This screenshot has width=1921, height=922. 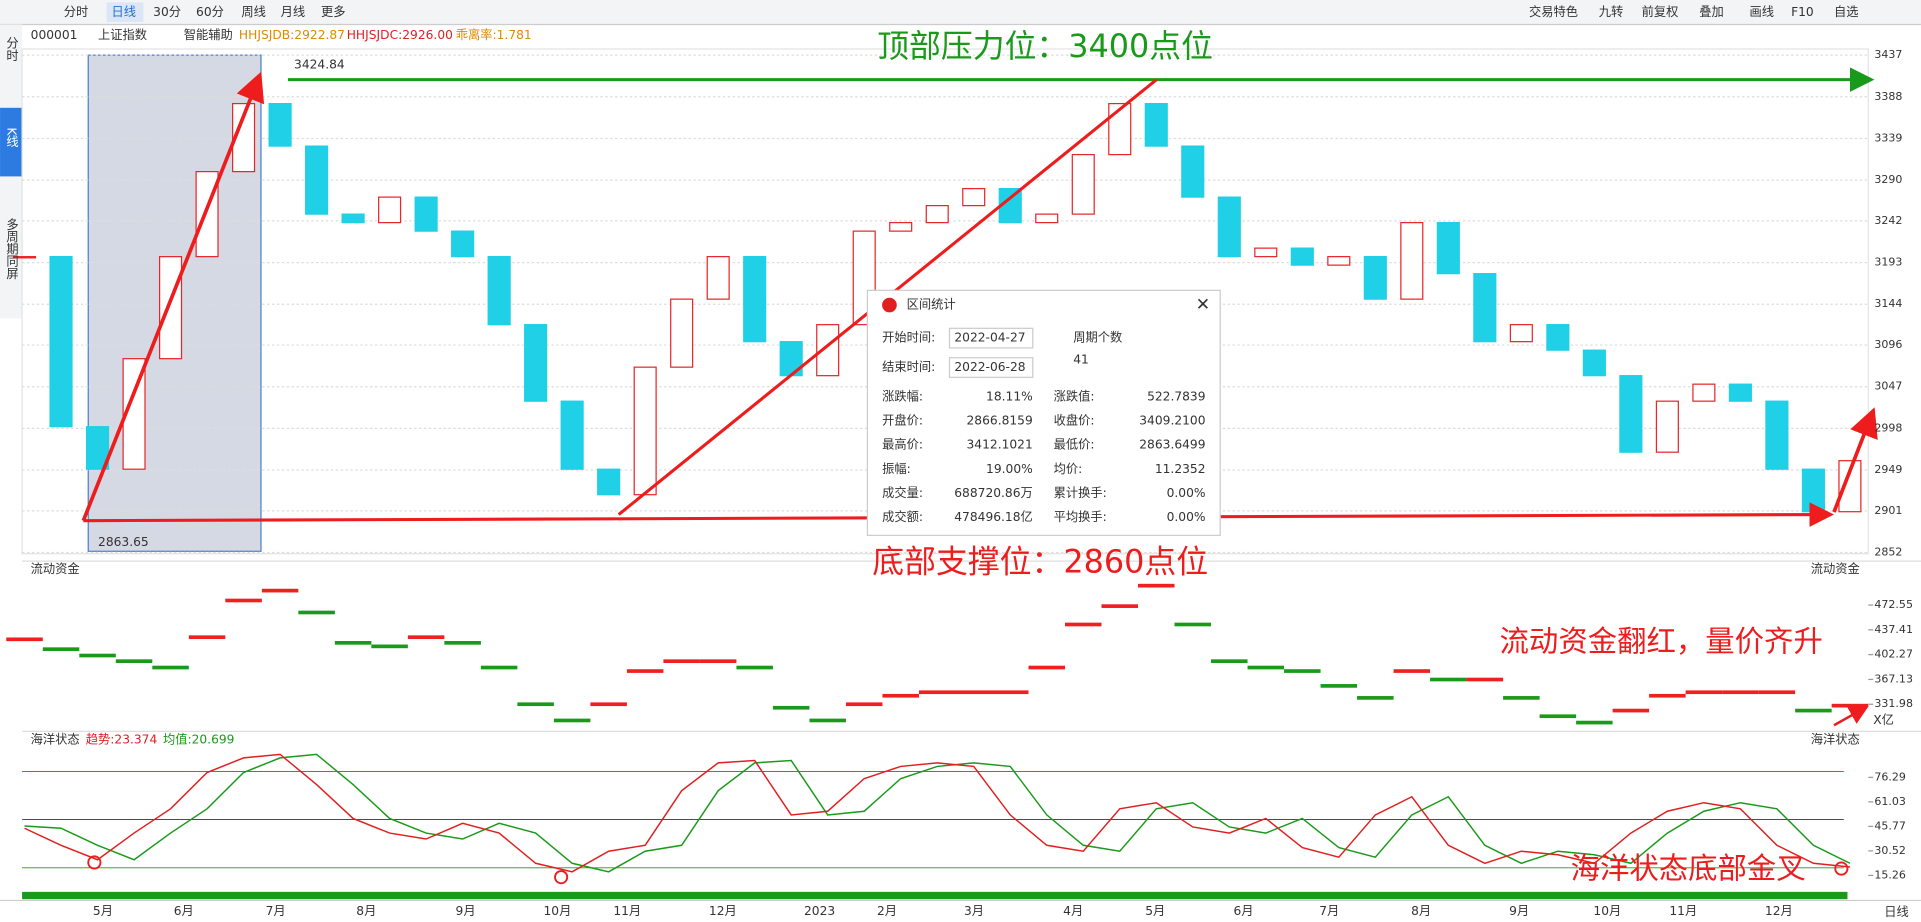 I want to click on tab: 分时, so click(x=76, y=12).